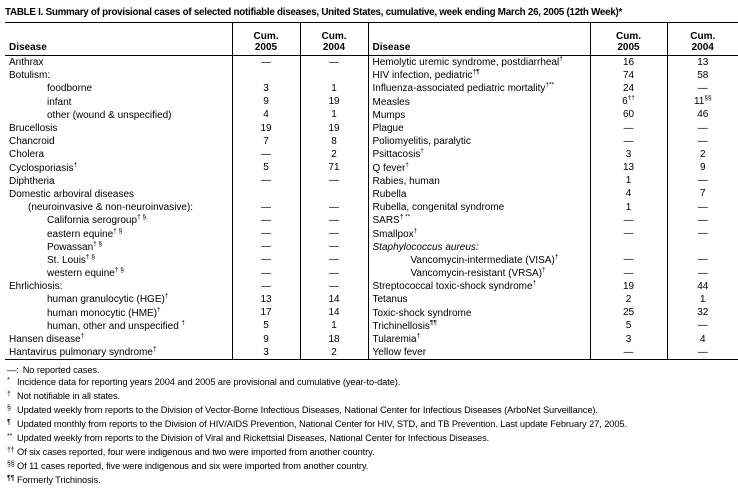 This screenshot has height=488, width=738. Describe the element at coordinates (36, 287) in the screenshot. I see `disease-label: Ehrlichiosis:` at that location.